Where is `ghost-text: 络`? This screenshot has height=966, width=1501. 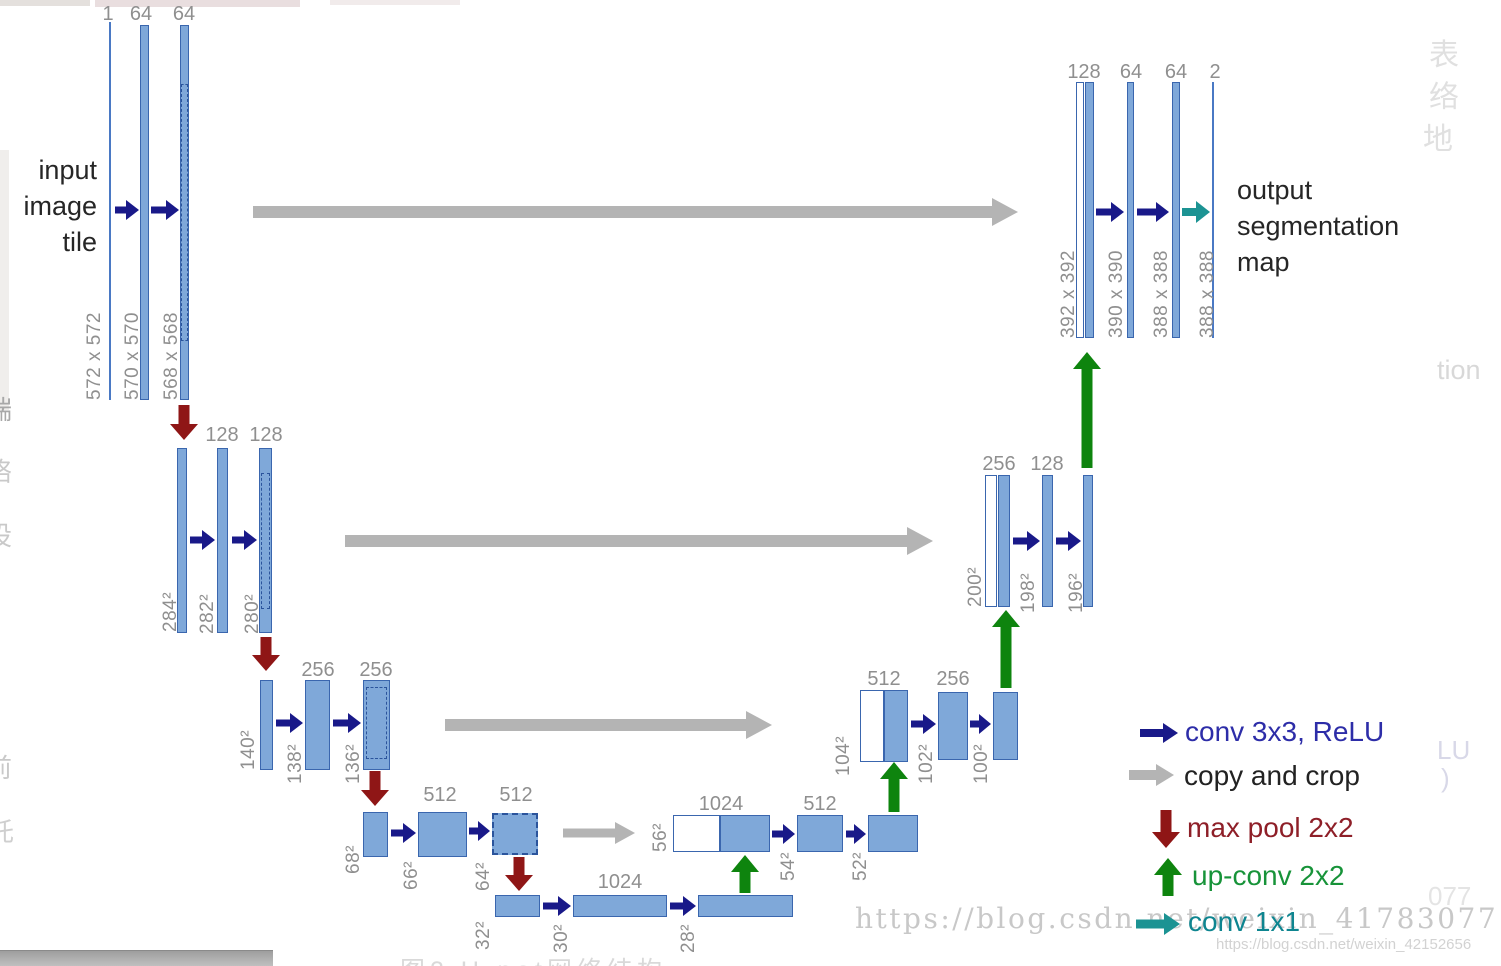 ghost-text: 络 is located at coordinates (6, 470).